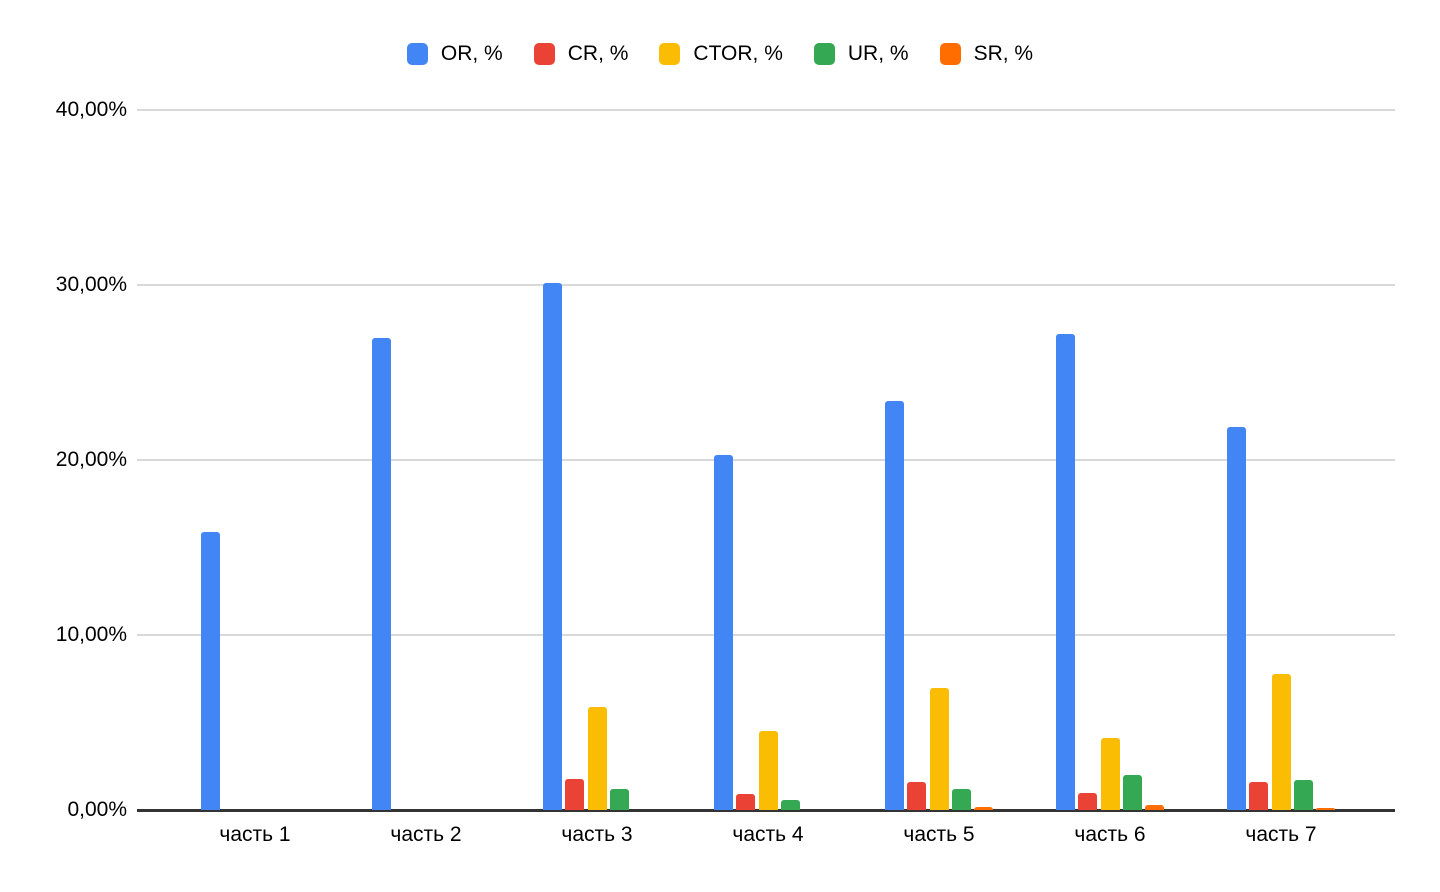 This screenshot has height=892, width=1440. What do you see at coordinates (939, 834) in the screenshot?
I see `x-axis-label-part-5: часть 5` at bounding box center [939, 834].